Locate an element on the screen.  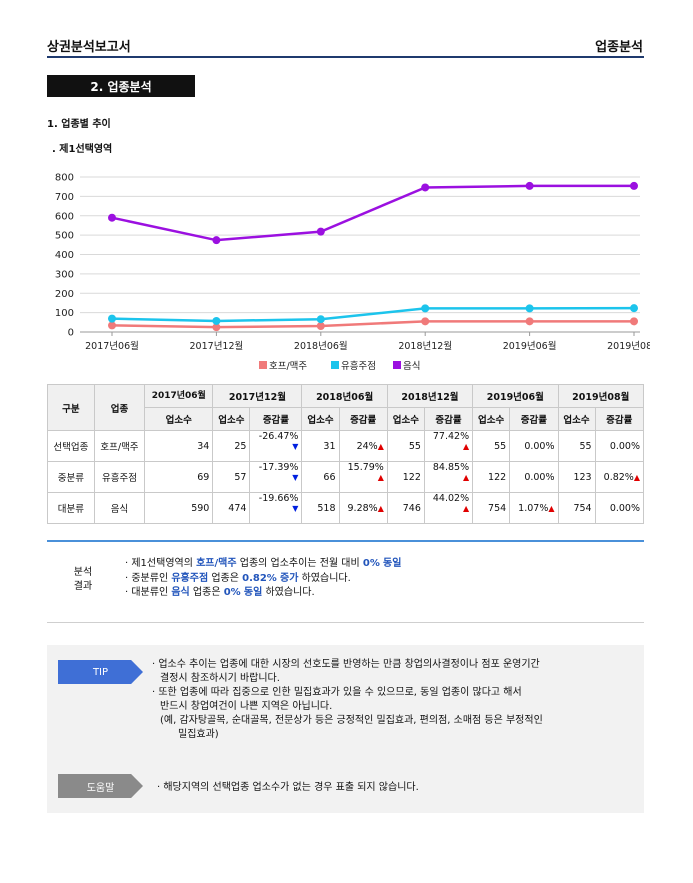
cell-gubun: 중분류 is located at coordinates (71, 477).